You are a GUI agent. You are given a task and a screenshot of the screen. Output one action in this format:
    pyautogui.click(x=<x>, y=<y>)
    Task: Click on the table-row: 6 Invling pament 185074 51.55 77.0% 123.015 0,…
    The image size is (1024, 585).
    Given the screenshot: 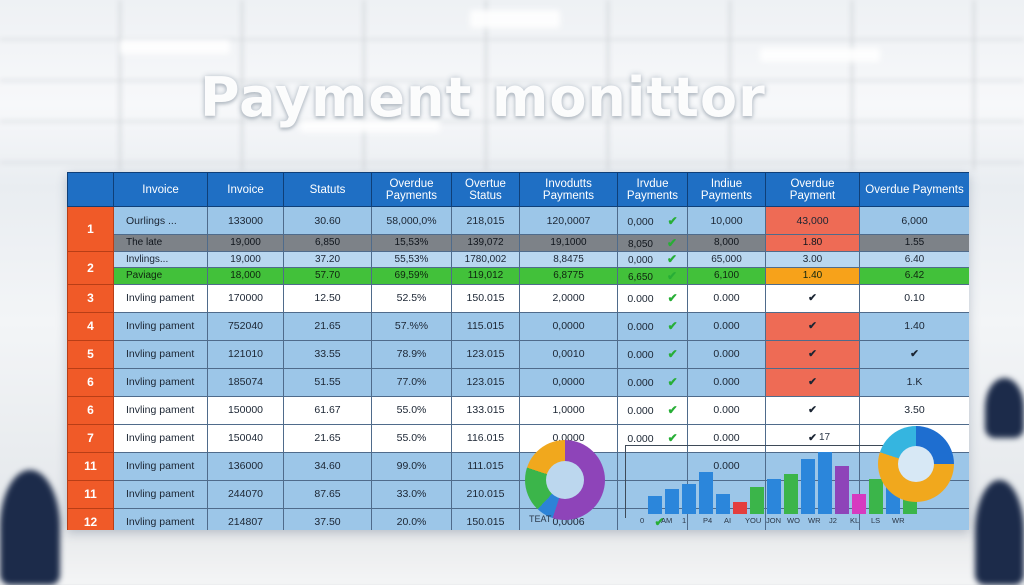 What is the action you would take?
    pyautogui.click(x=518, y=382)
    